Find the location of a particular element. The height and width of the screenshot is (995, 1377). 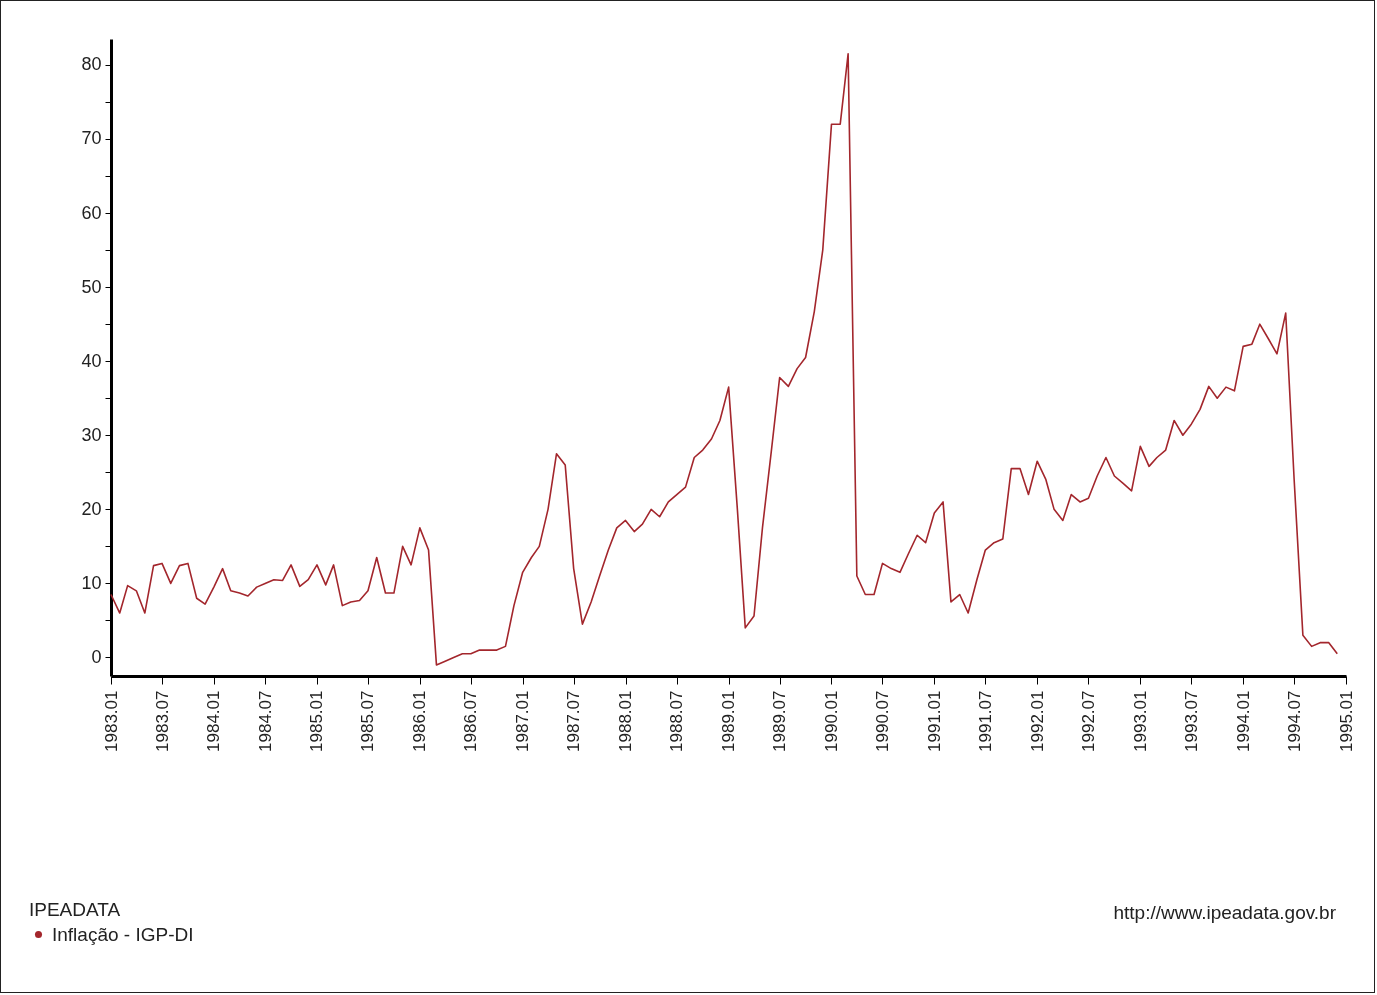

x-tick-label: 1988.07 is located at coordinates (677, 721).